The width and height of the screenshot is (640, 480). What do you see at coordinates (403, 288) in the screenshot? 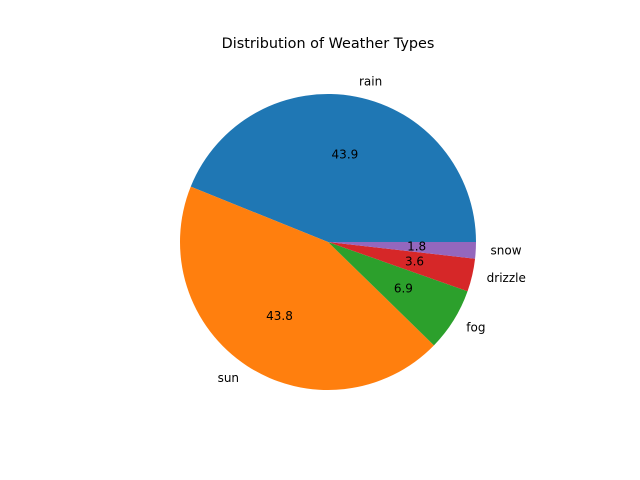
I see `value-label: 6.9` at bounding box center [403, 288].